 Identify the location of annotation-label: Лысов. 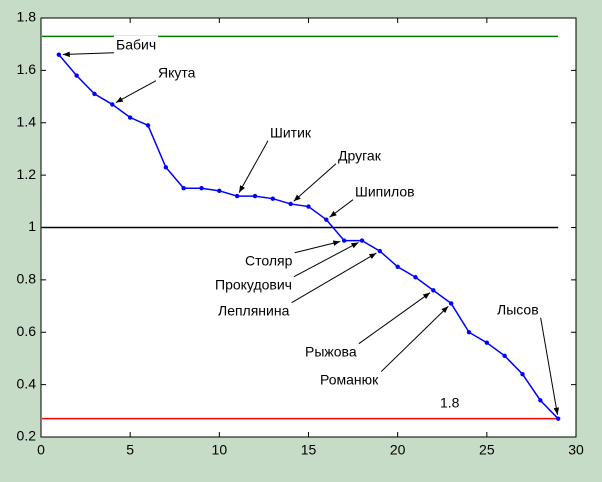
(518, 310).